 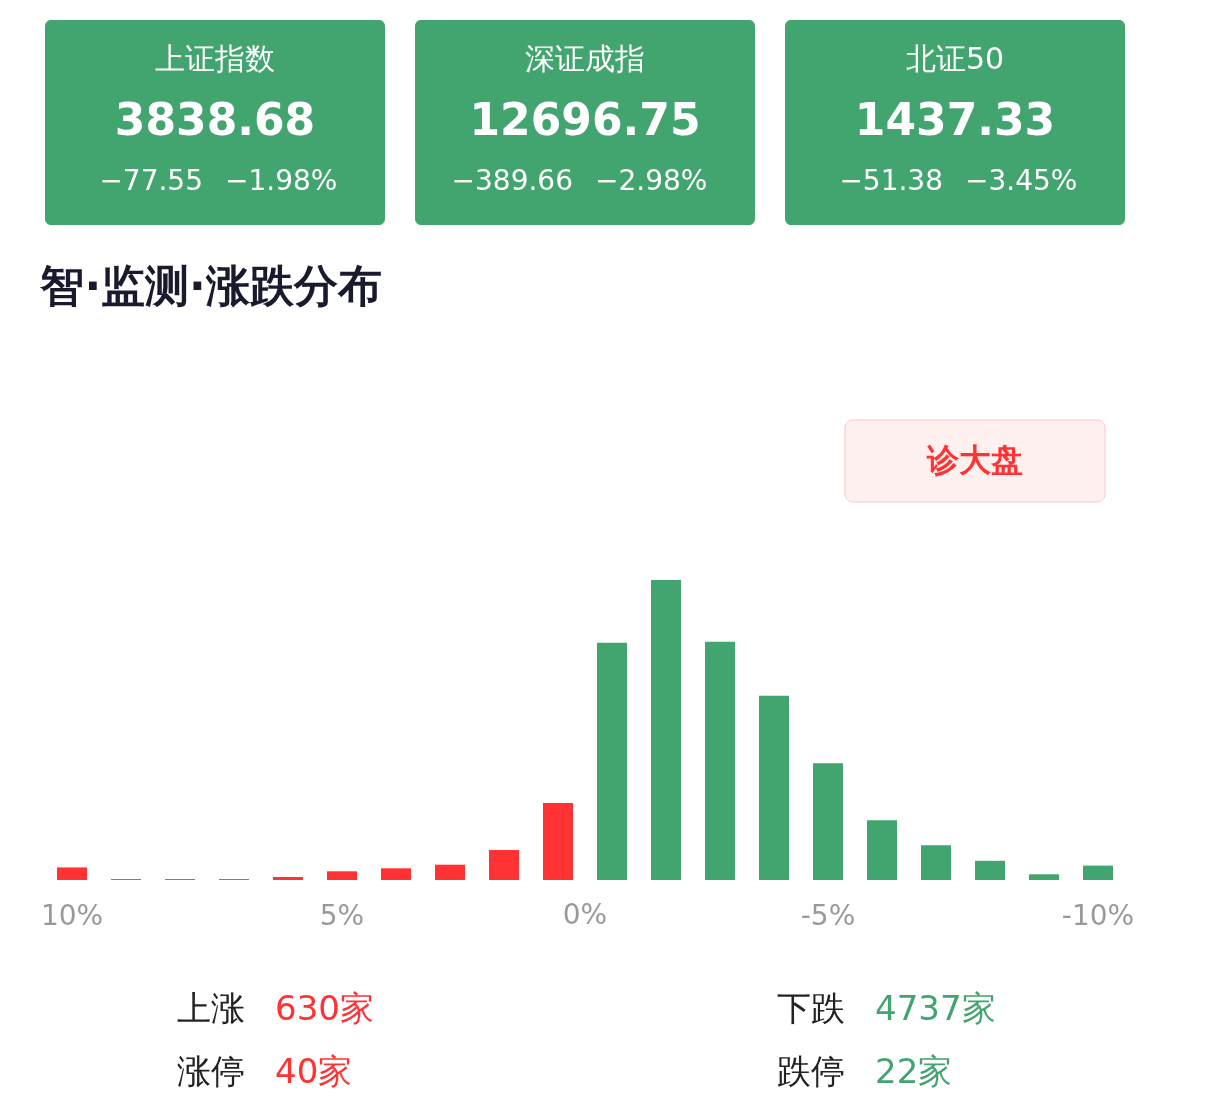 What do you see at coordinates (281, 180) in the screenshot?
I see `text: −1.98%` at bounding box center [281, 180].